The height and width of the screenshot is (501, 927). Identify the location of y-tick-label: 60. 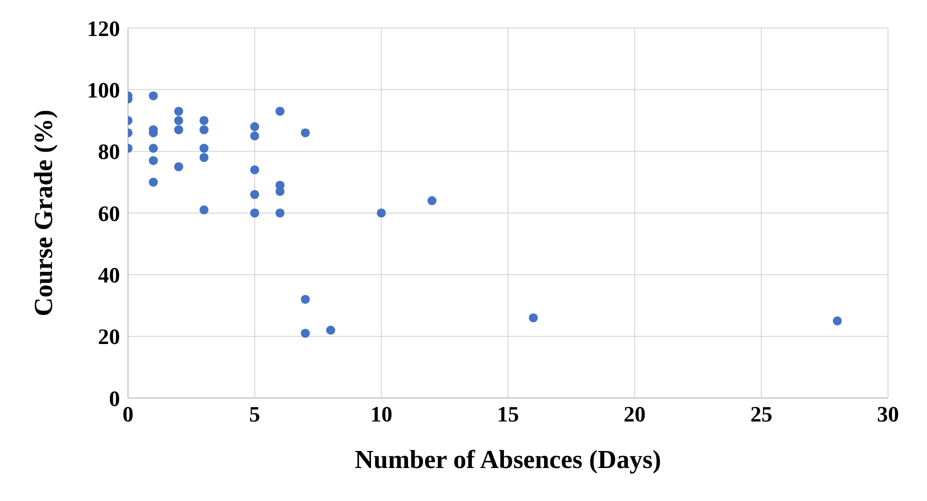
(109, 213).